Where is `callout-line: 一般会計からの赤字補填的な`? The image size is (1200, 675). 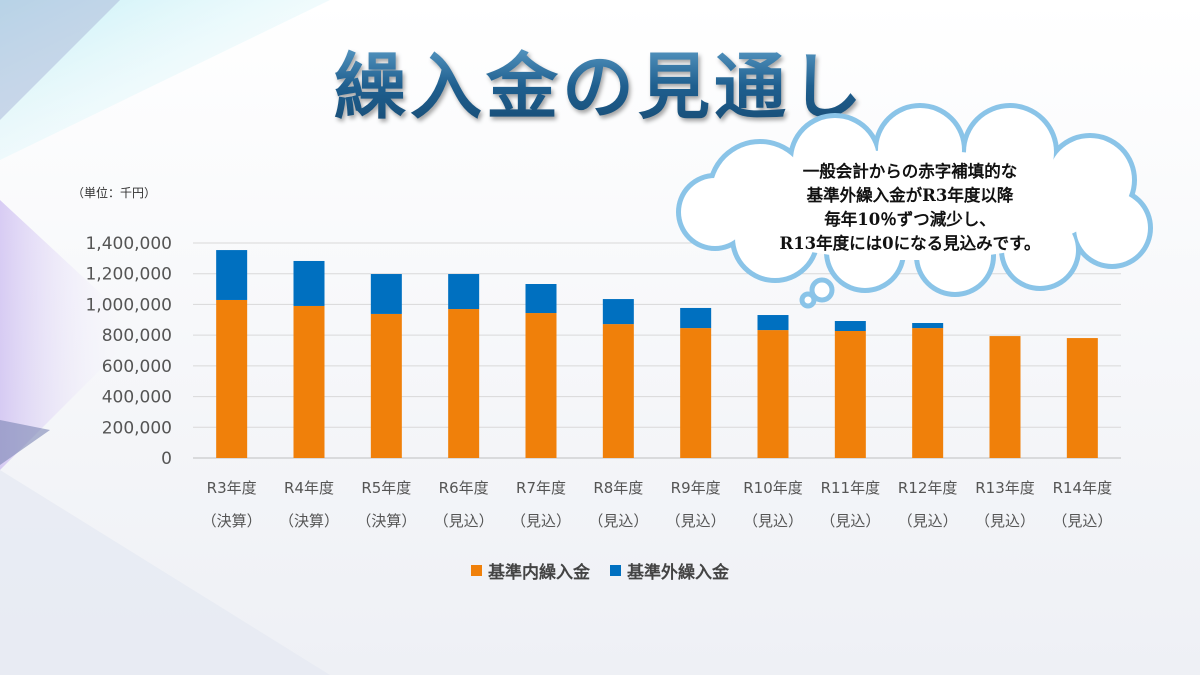
callout-line: 一般会計からの赤字補填的な is located at coordinates (910, 171).